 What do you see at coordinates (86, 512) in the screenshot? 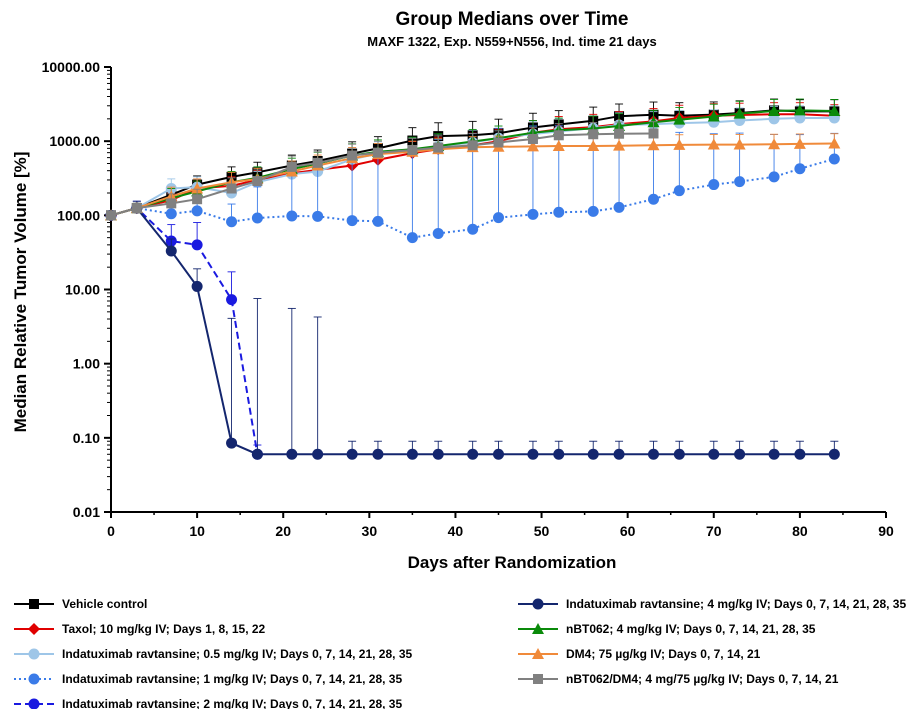
I see `y-tick-label: 0.01` at bounding box center [86, 512].